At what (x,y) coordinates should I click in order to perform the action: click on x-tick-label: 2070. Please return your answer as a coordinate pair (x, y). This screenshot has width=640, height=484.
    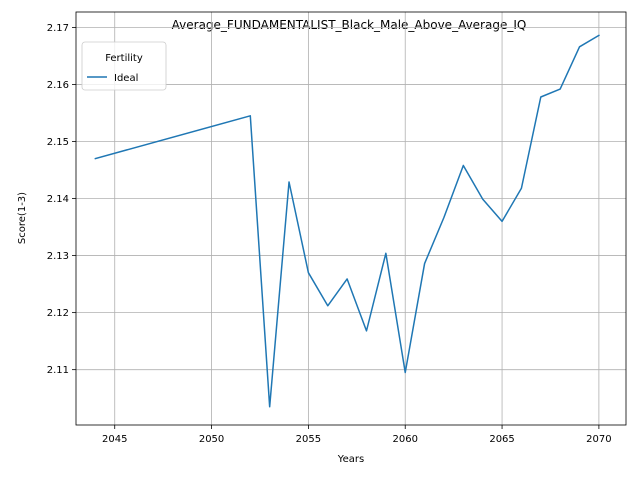
    Looking at the image, I should click on (598, 439).